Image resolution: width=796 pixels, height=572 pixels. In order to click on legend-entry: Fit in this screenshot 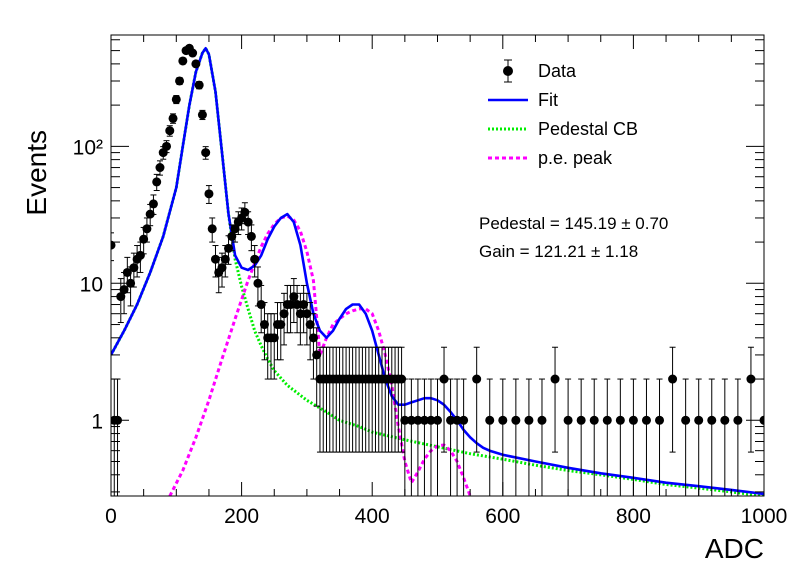, I will do `click(523, 100)`.